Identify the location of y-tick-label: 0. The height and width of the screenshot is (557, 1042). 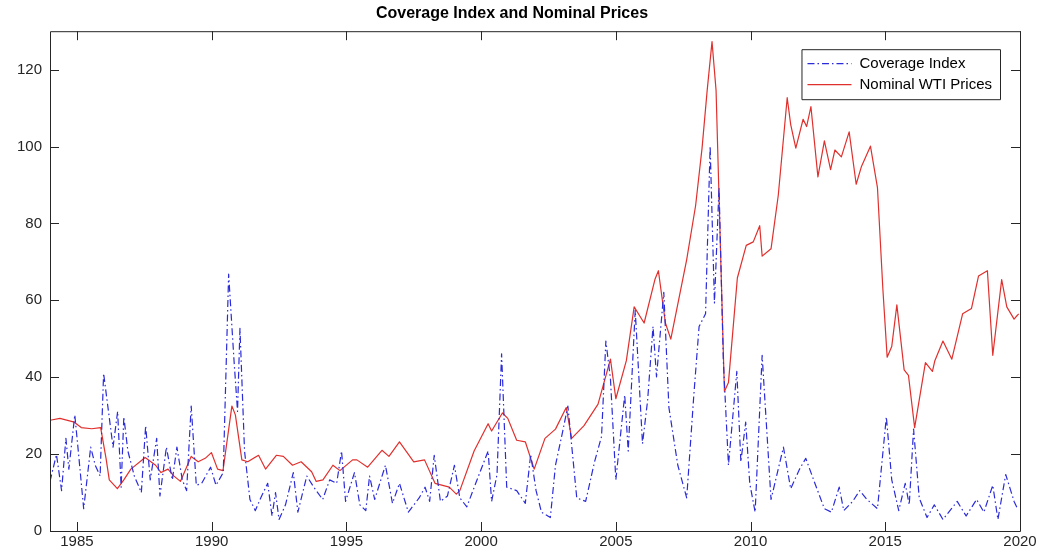
(37, 530).